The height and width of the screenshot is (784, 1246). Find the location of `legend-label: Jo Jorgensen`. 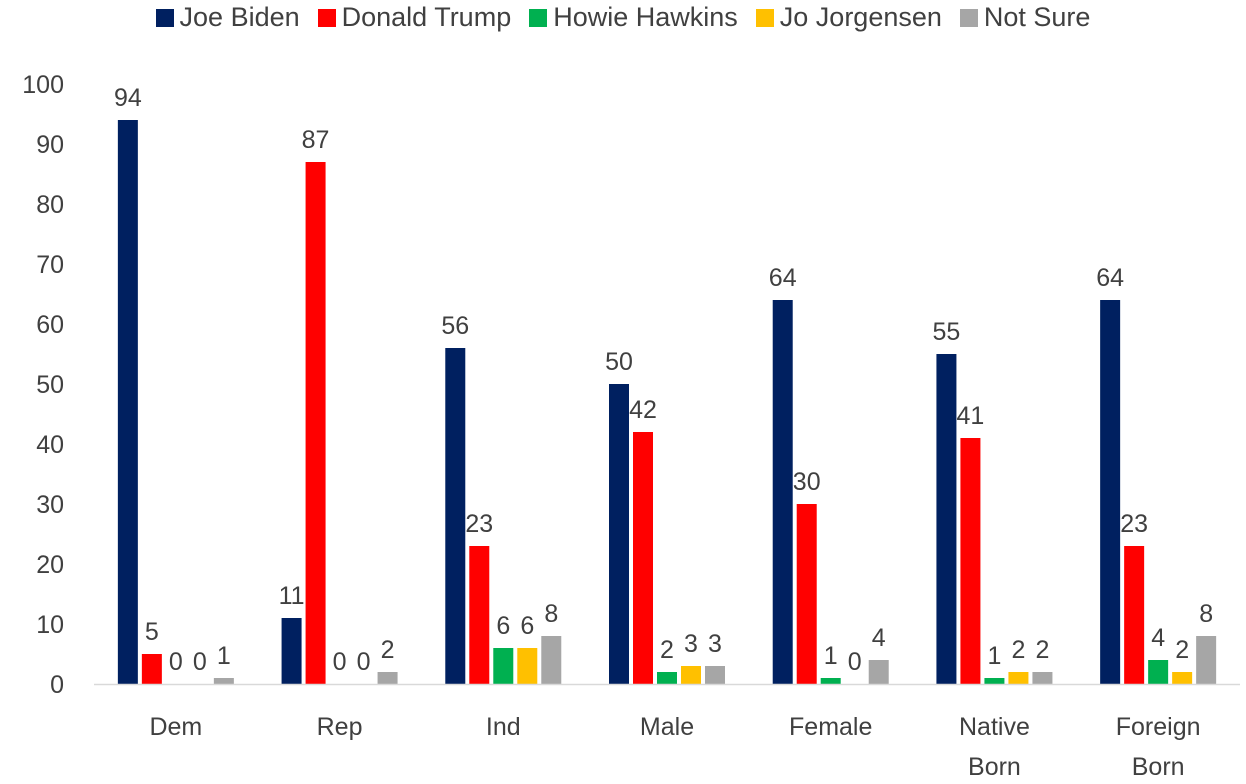

legend-label: Jo Jorgensen is located at coordinates (860, 17).